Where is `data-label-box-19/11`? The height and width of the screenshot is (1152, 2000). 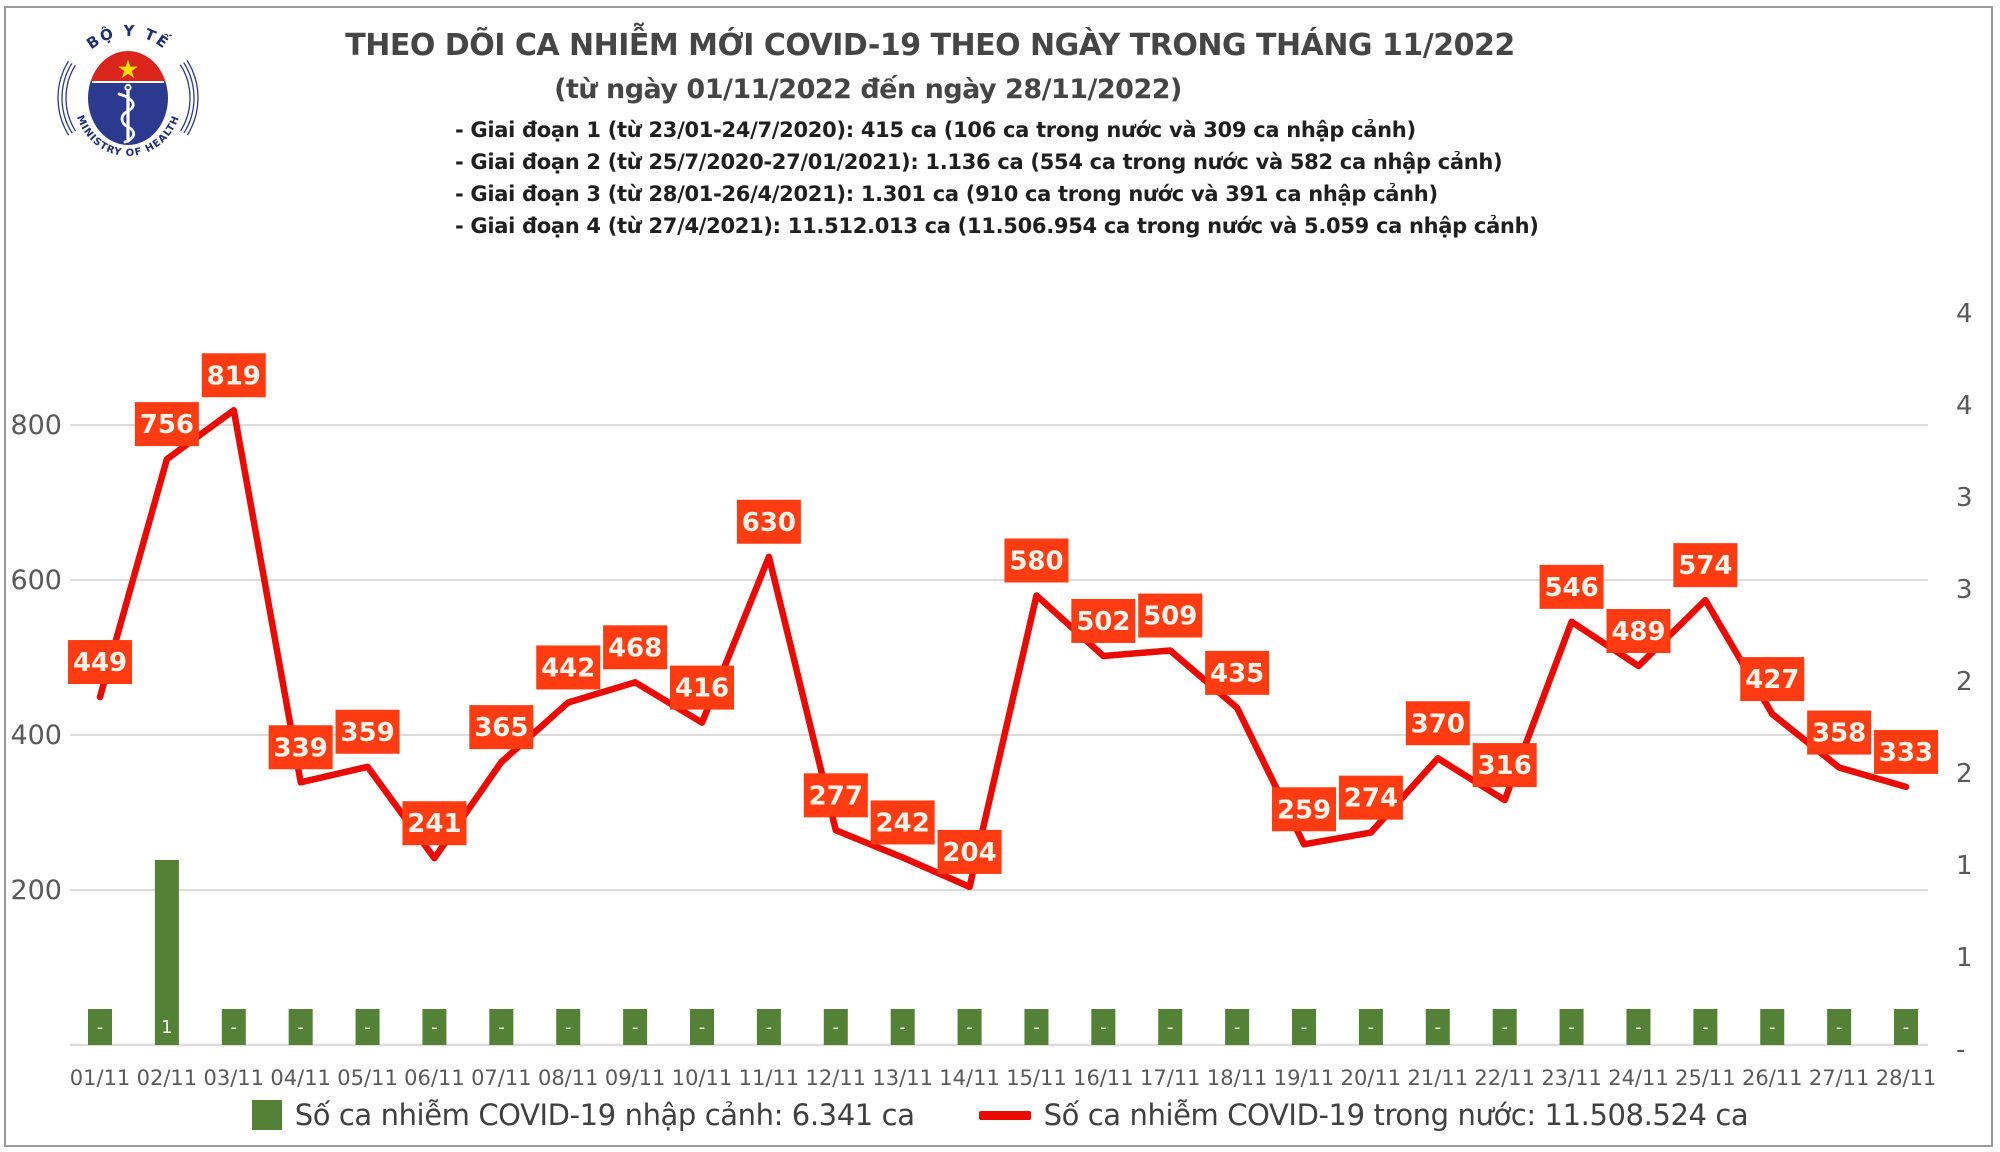
data-label-box-19/11 is located at coordinates (1304, 809).